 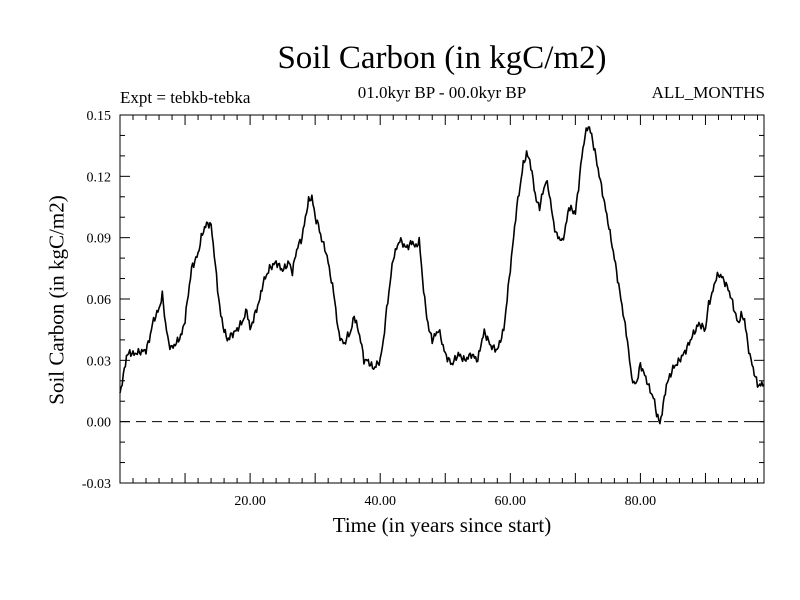 What do you see at coordinates (99, 361) in the screenshot?
I see `y-tick-label: 0.03` at bounding box center [99, 361].